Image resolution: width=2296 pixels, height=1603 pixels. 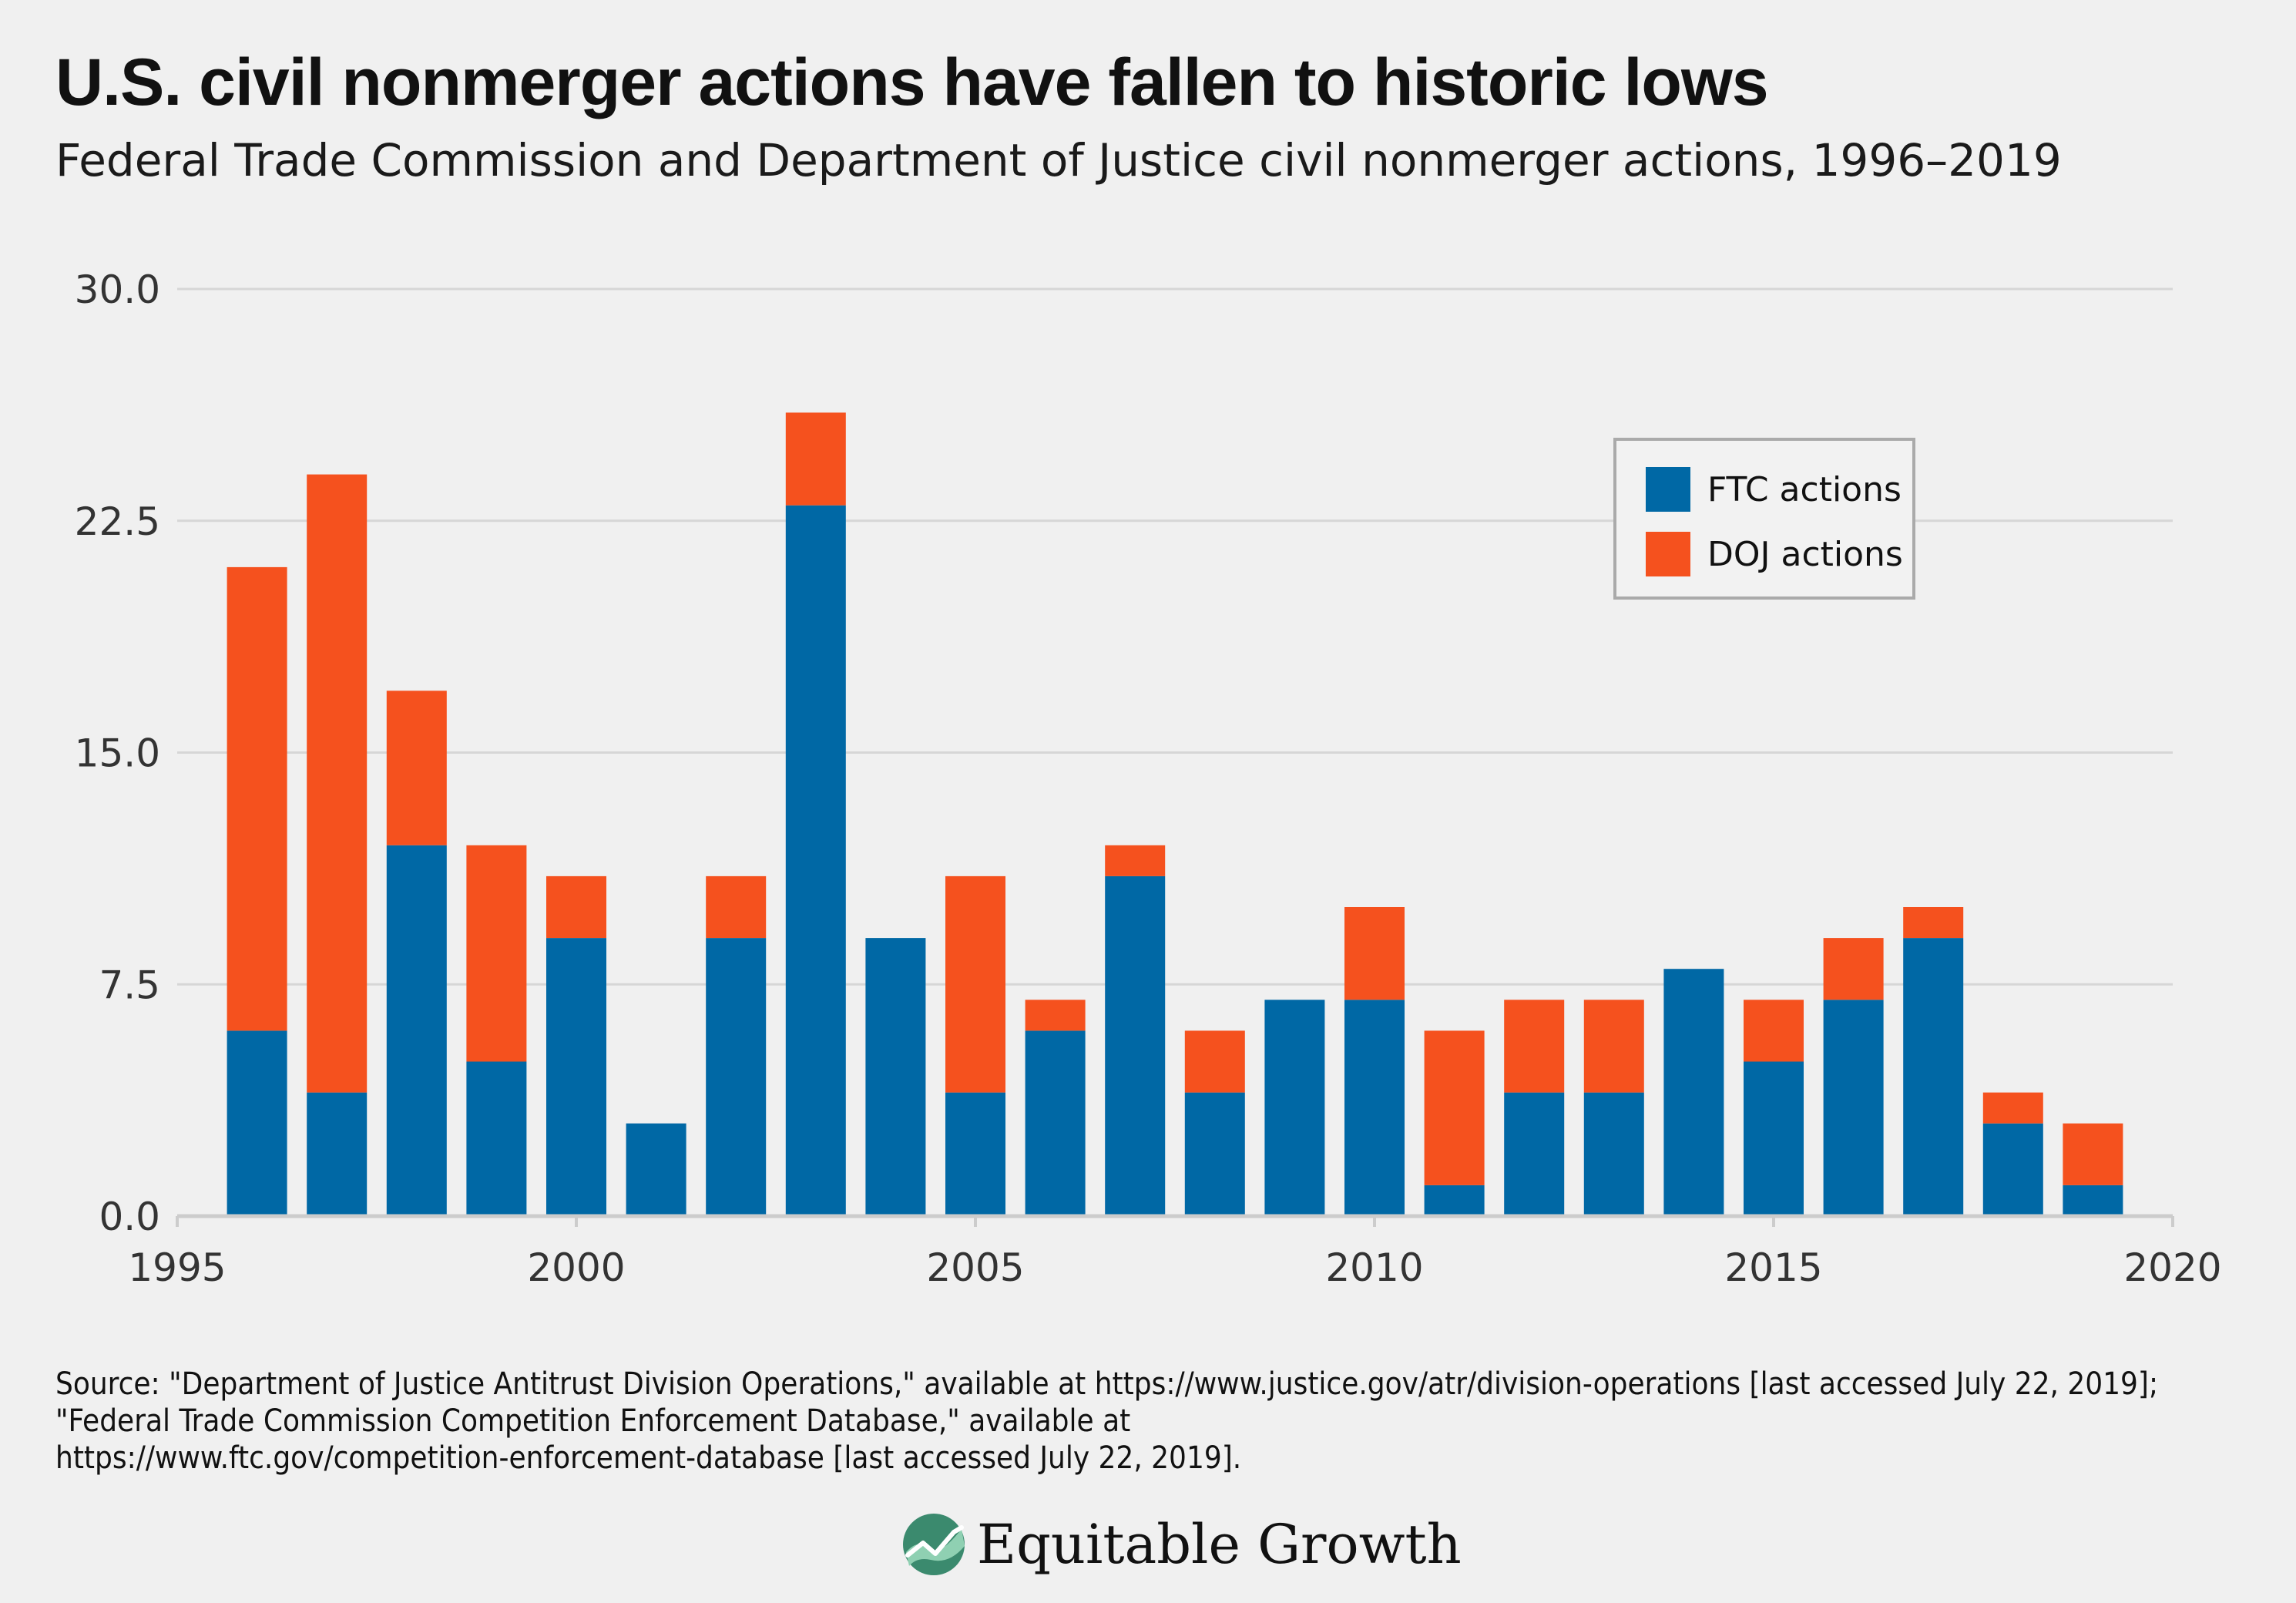 I want to click on bar-doj-2005, so click(x=975, y=984).